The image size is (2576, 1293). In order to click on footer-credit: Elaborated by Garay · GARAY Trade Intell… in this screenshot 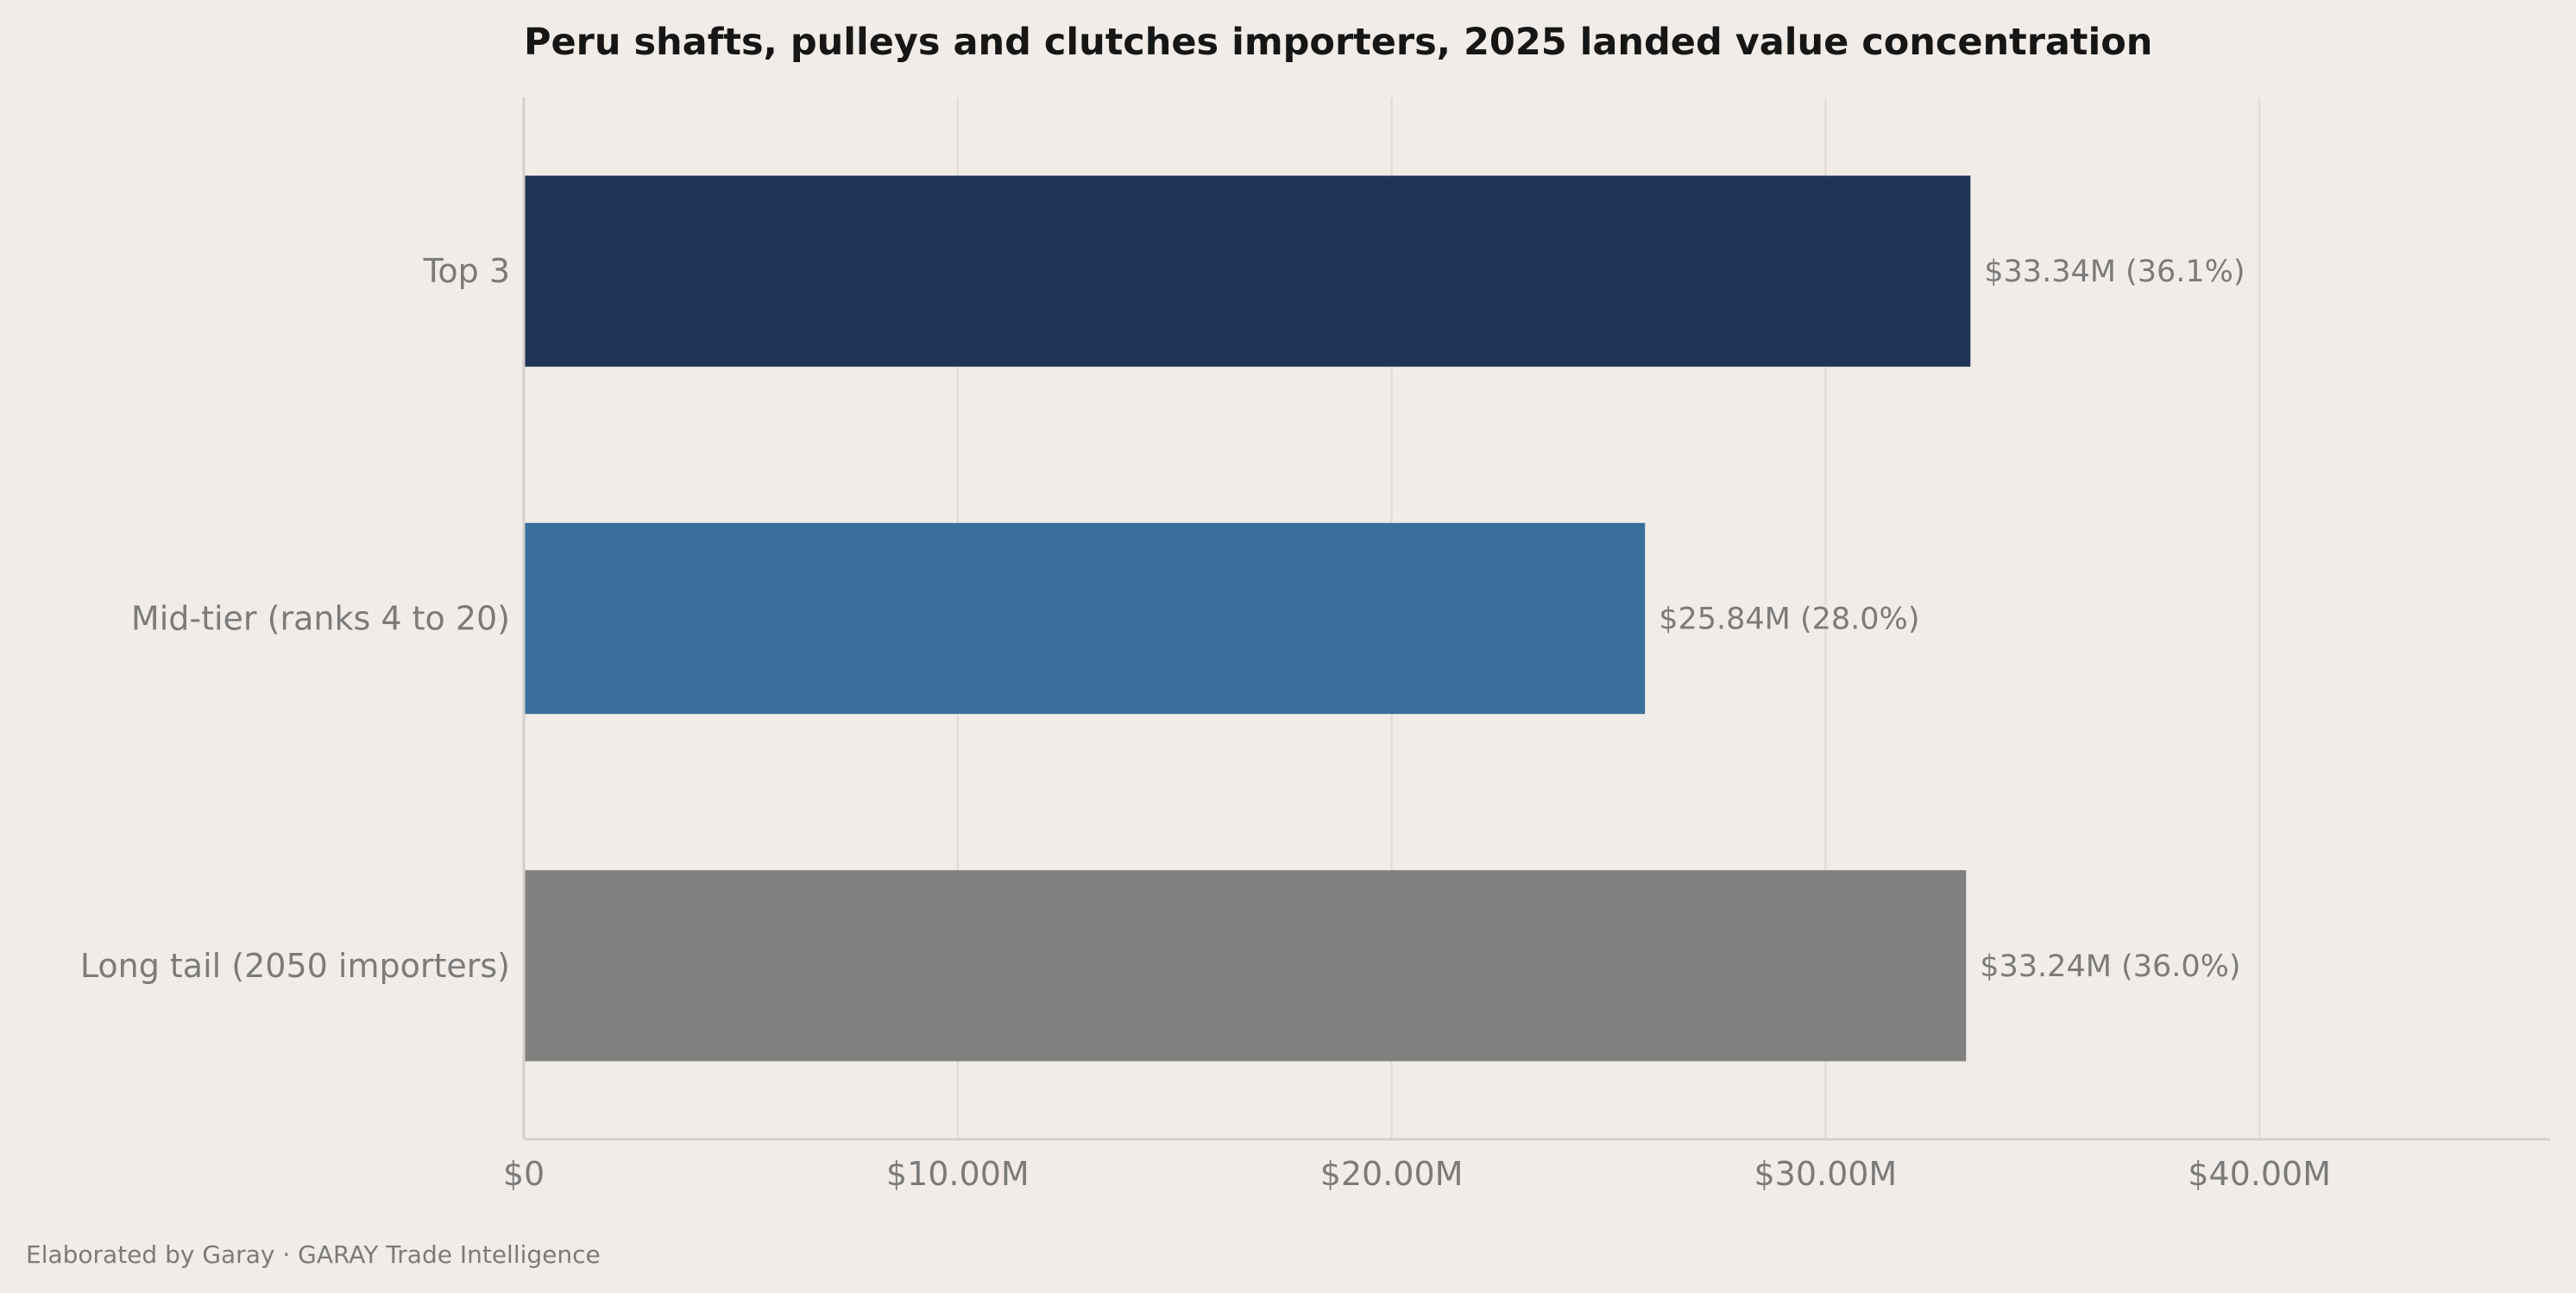, I will do `click(313, 1254)`.